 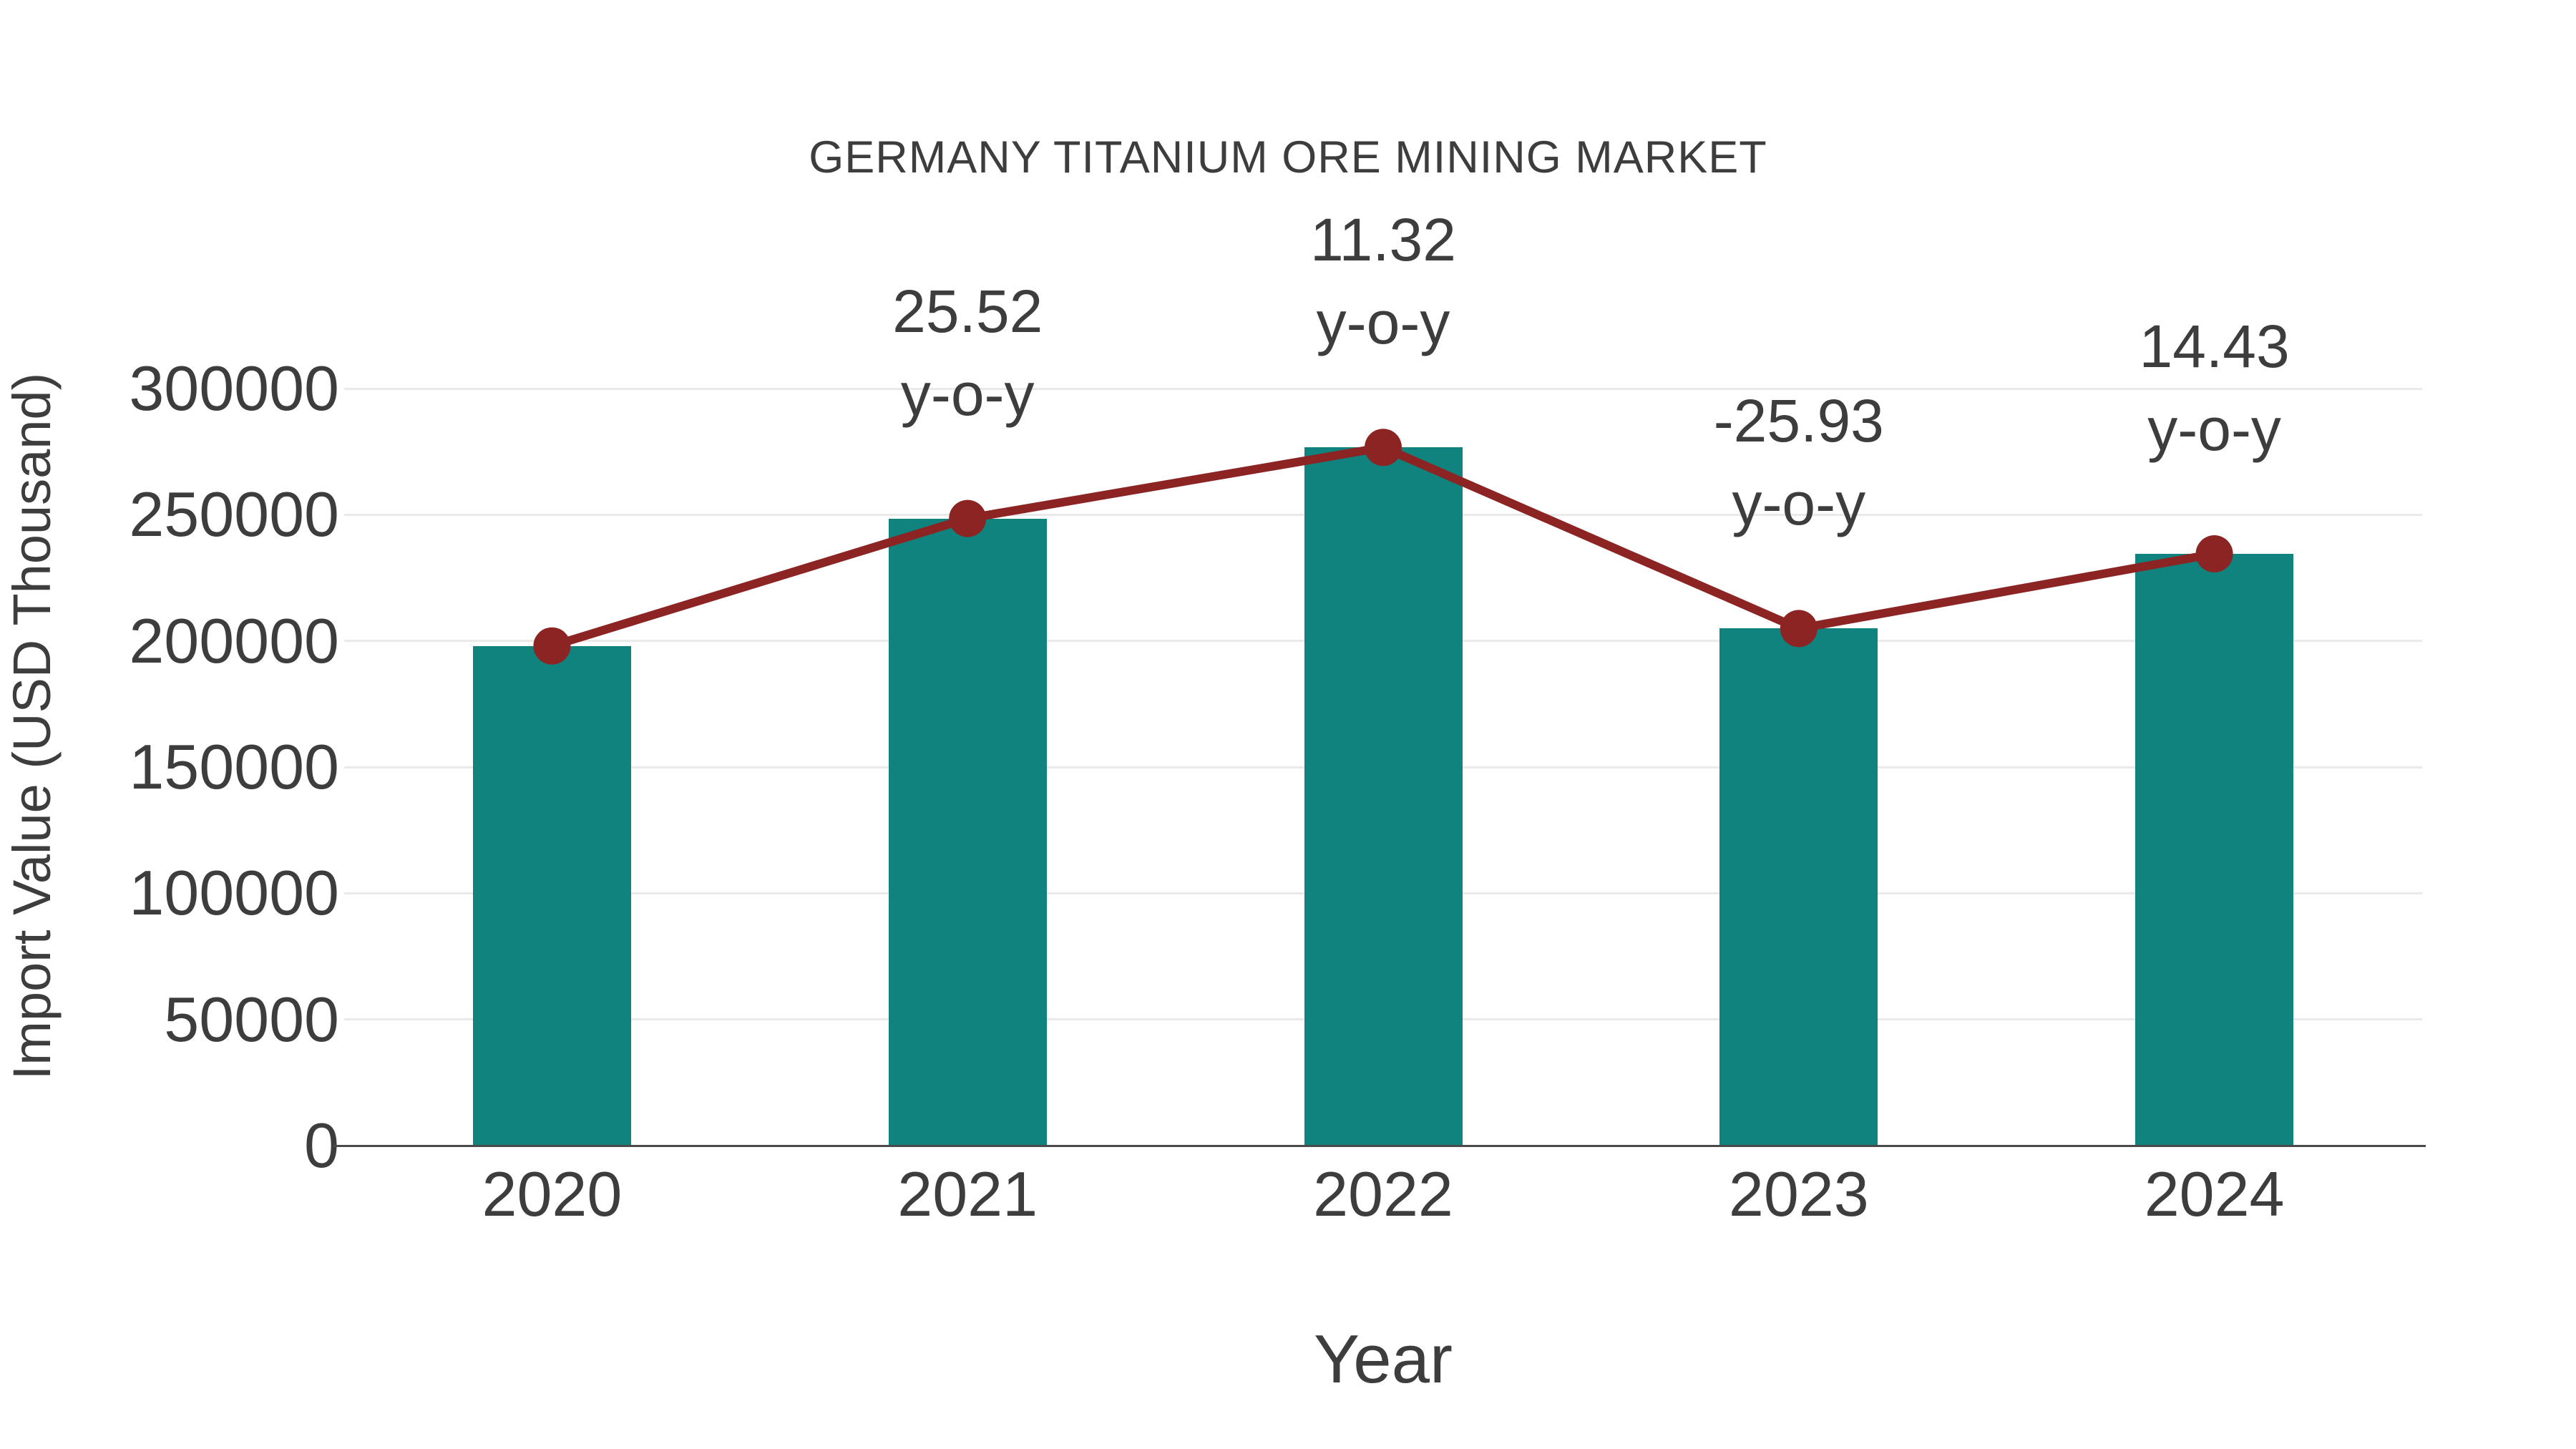 I want to click on gridline, so click(x=1383, y=389).